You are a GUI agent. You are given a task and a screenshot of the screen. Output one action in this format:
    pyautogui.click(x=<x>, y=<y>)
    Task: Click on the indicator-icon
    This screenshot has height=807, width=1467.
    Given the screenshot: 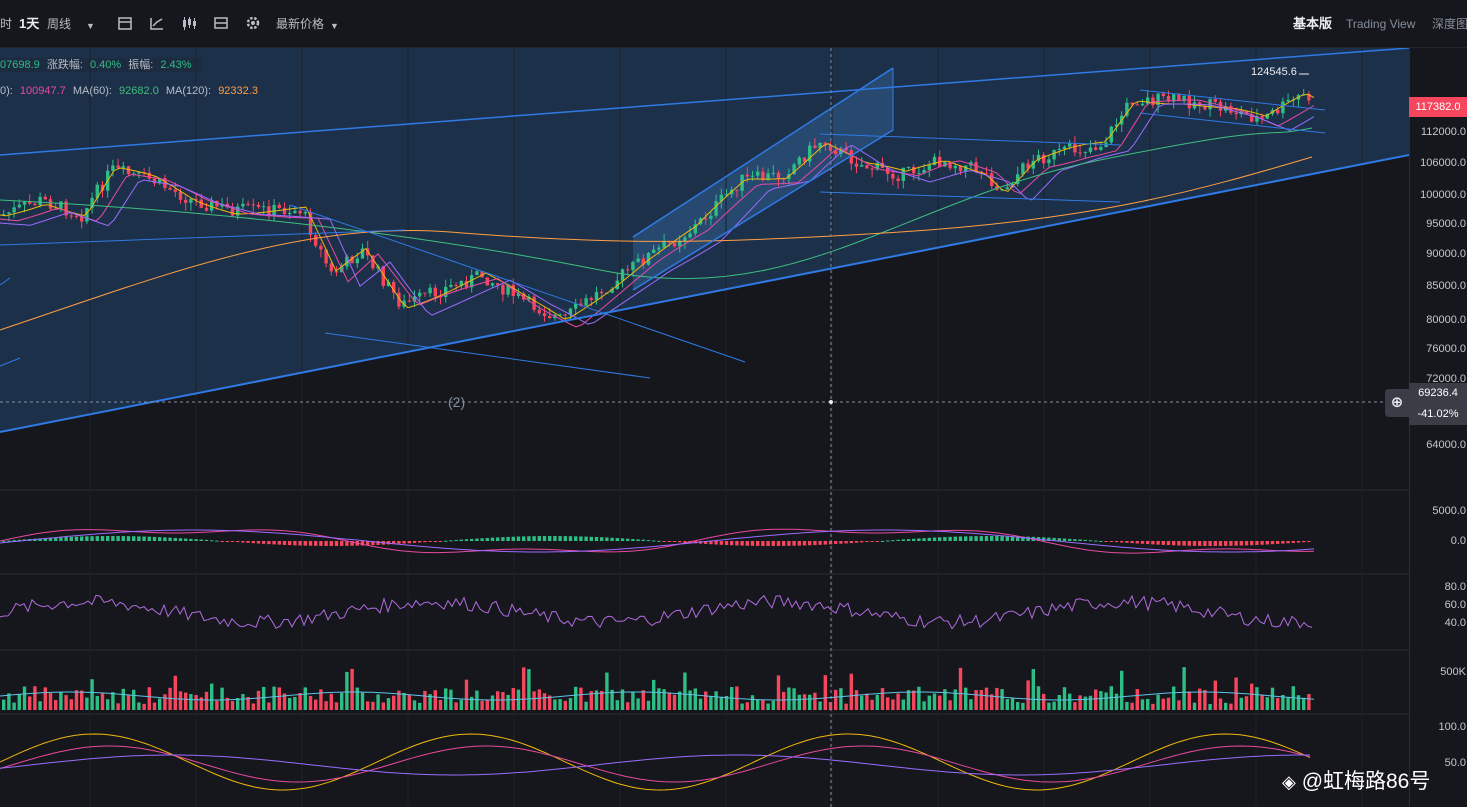 What is the action you would take?
    pyautogui.click(x=157, y=23)
    